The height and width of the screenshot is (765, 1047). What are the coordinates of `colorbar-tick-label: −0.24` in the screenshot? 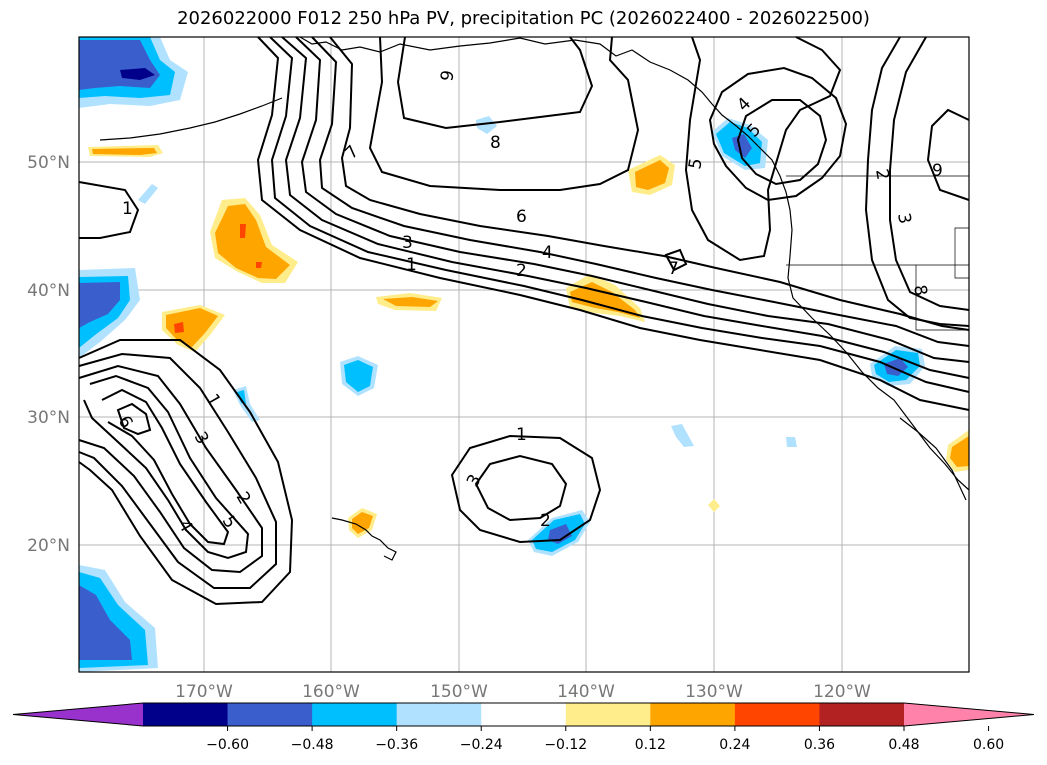 It's located at (481, 745).